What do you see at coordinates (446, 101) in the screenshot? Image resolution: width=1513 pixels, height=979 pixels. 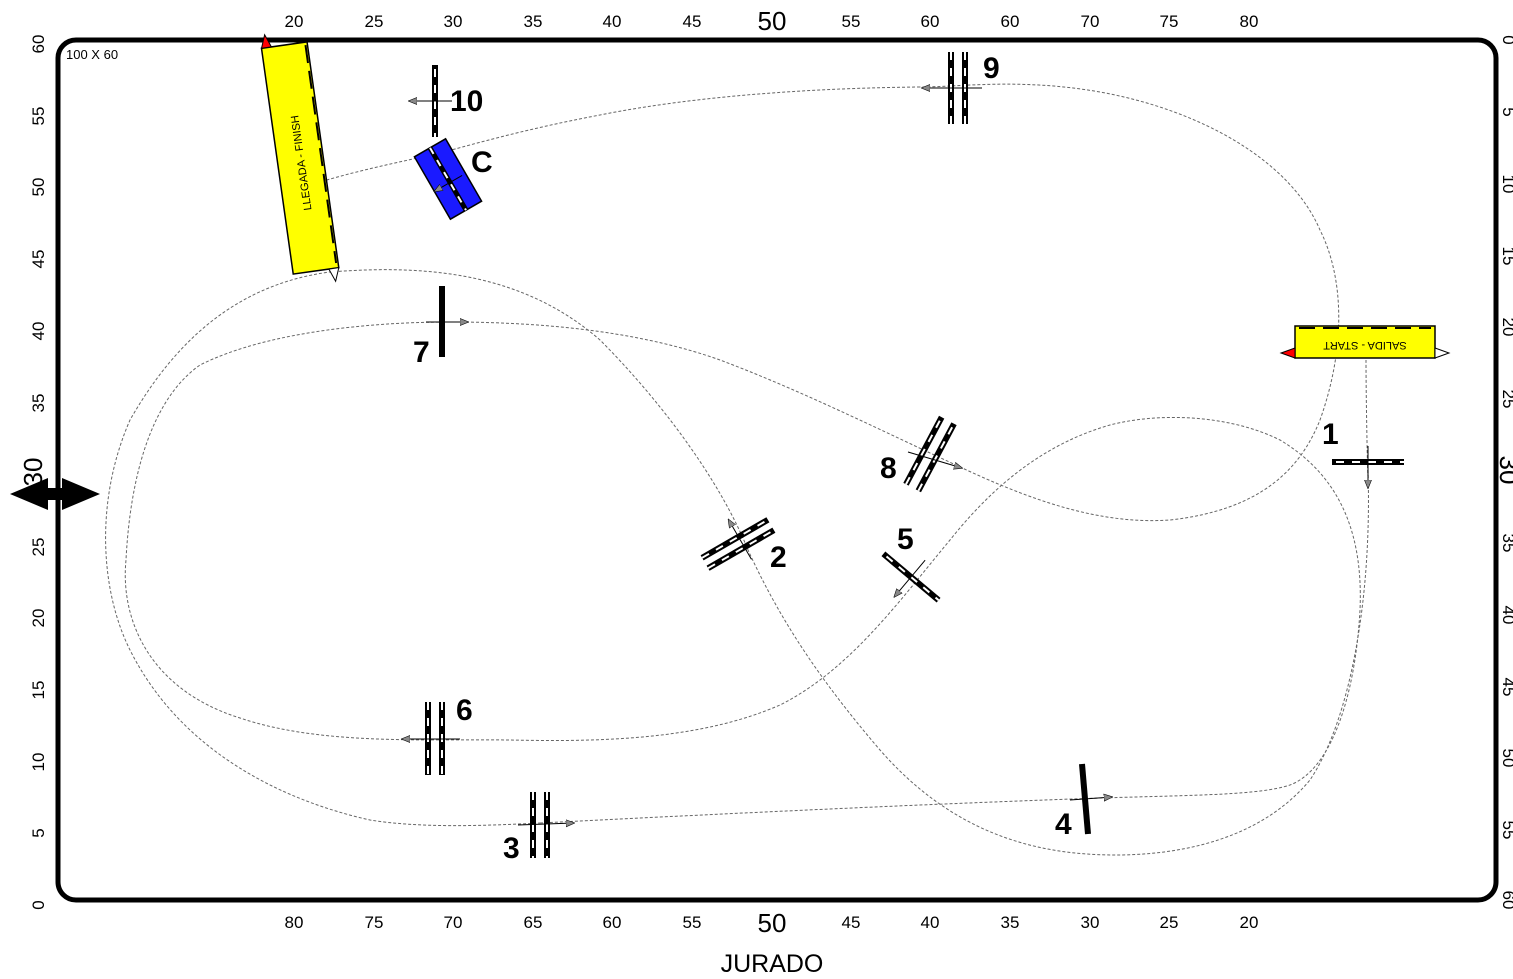 I see `obstacle-10: 10` at bounding box center [446, 101].